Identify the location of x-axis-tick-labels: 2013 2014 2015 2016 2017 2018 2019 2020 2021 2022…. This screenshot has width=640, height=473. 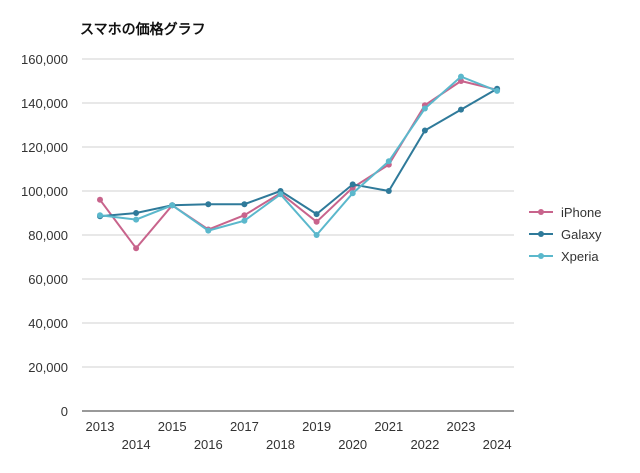
(299, 435).